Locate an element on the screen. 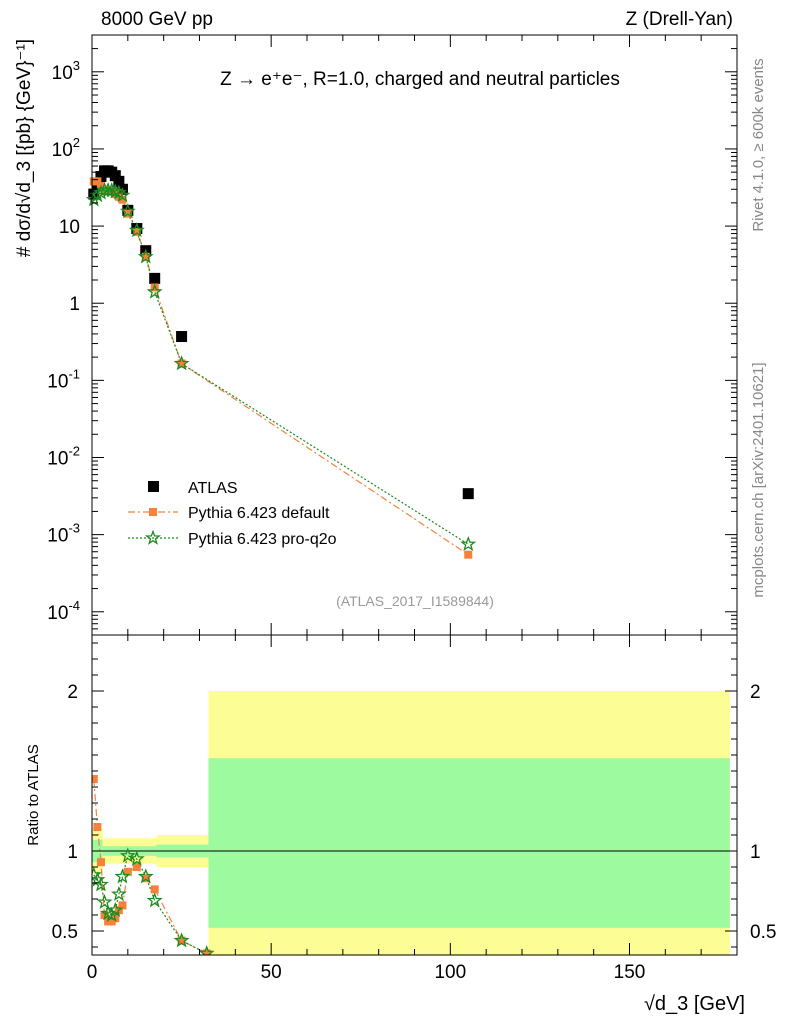  main-y-tick-label: 10⁻³ is located at coordinates (63, 534).